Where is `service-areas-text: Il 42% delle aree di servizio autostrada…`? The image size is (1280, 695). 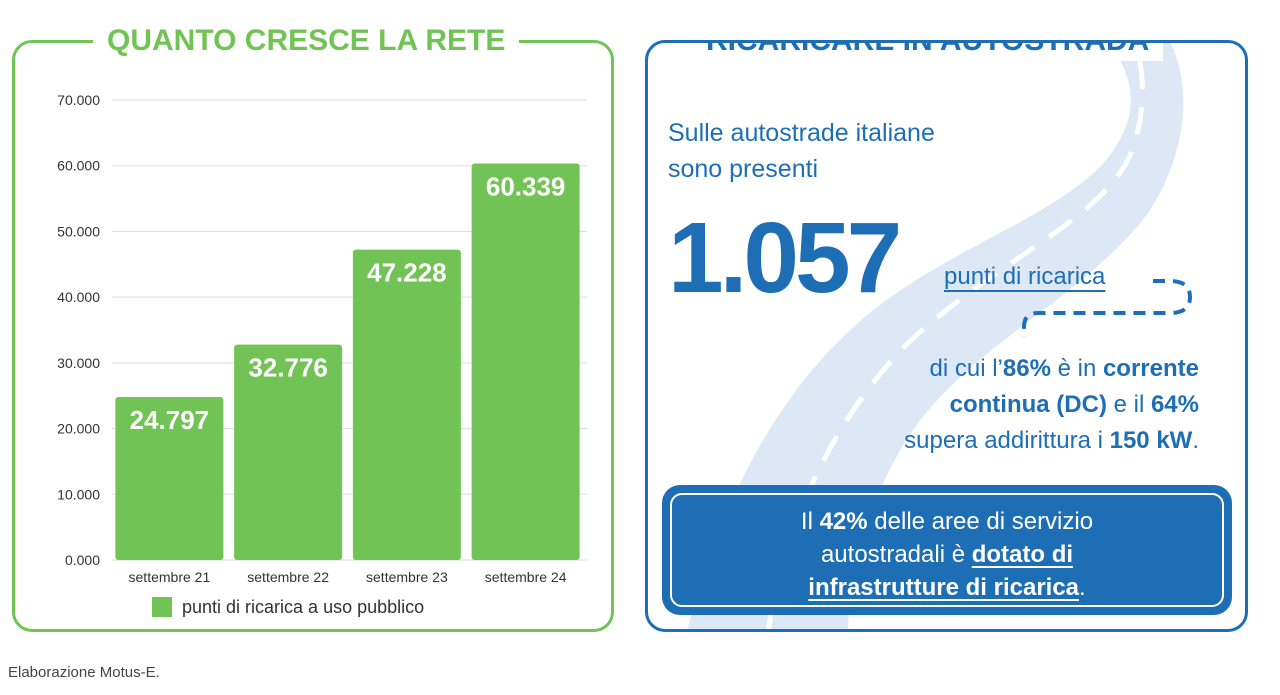 service-areas-text: Il 42% delle aree di servizio autostrada… is located at coordinates (947, 550).